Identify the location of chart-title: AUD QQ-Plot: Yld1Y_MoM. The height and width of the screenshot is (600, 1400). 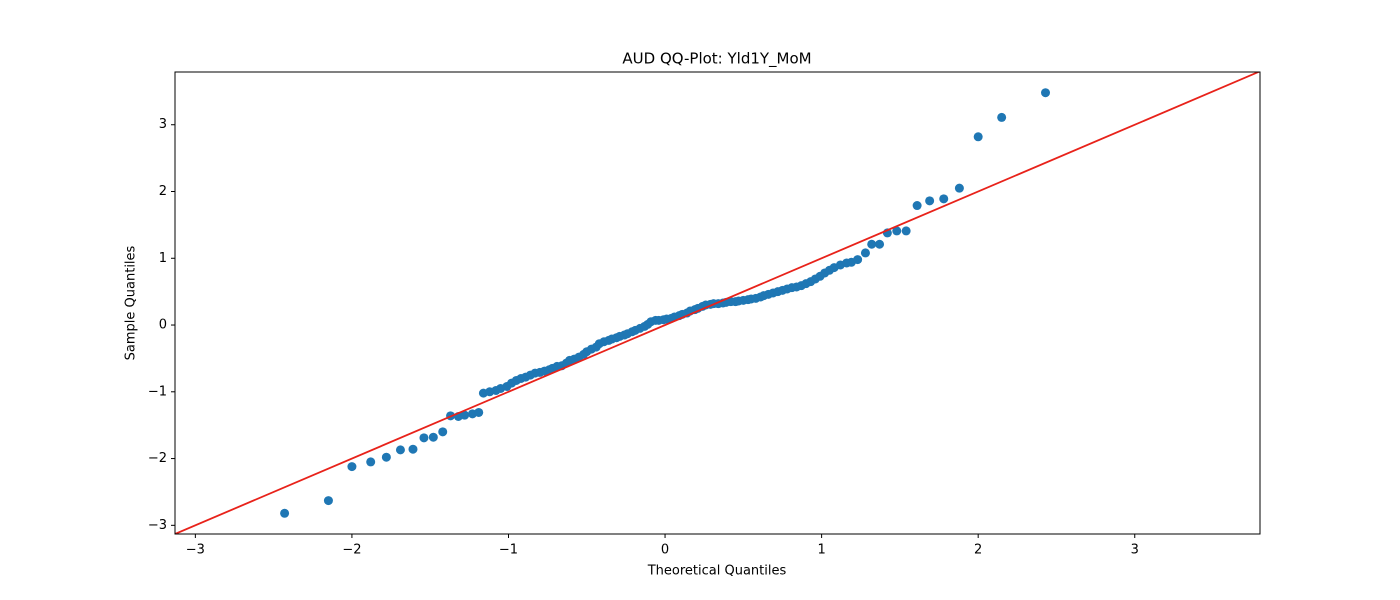
(716, 59).